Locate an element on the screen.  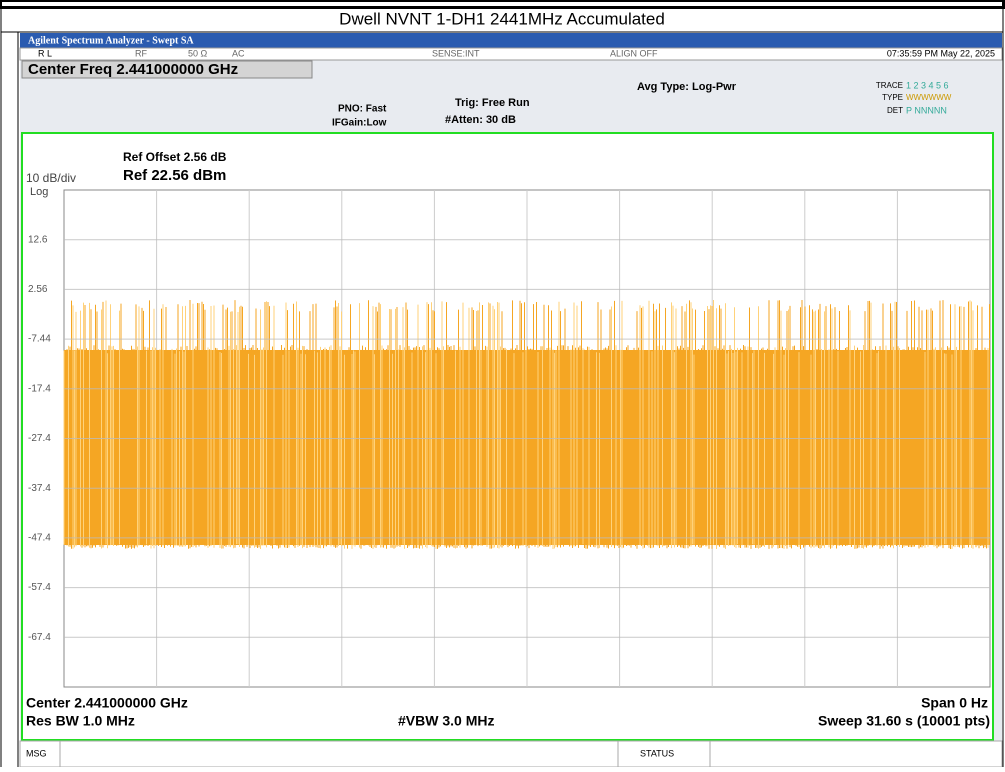
status: SENSE:INT is located at coordinates (456, 53).